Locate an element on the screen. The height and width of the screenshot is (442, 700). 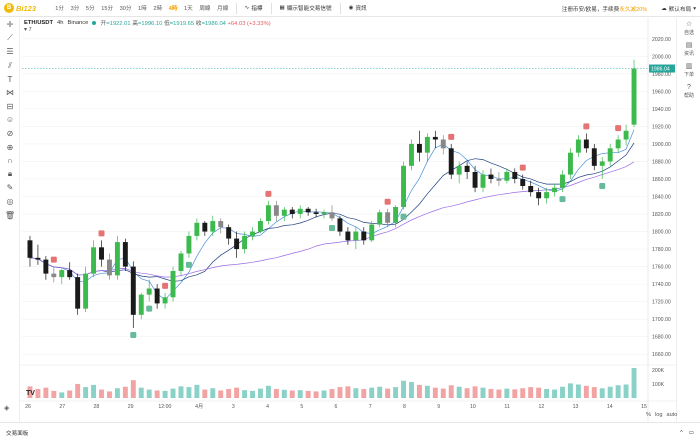
magnet-icon: ∩ is located at coordinates (10, 161).